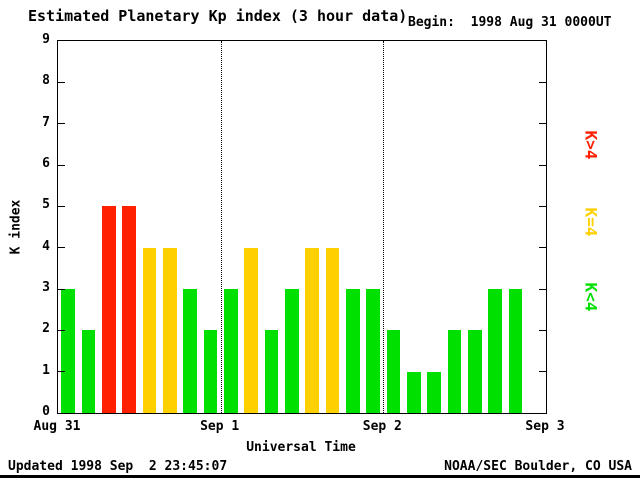 This screenshot has width=640, height=480. I want to click on y-tick-label: 2, so click(46, 329).